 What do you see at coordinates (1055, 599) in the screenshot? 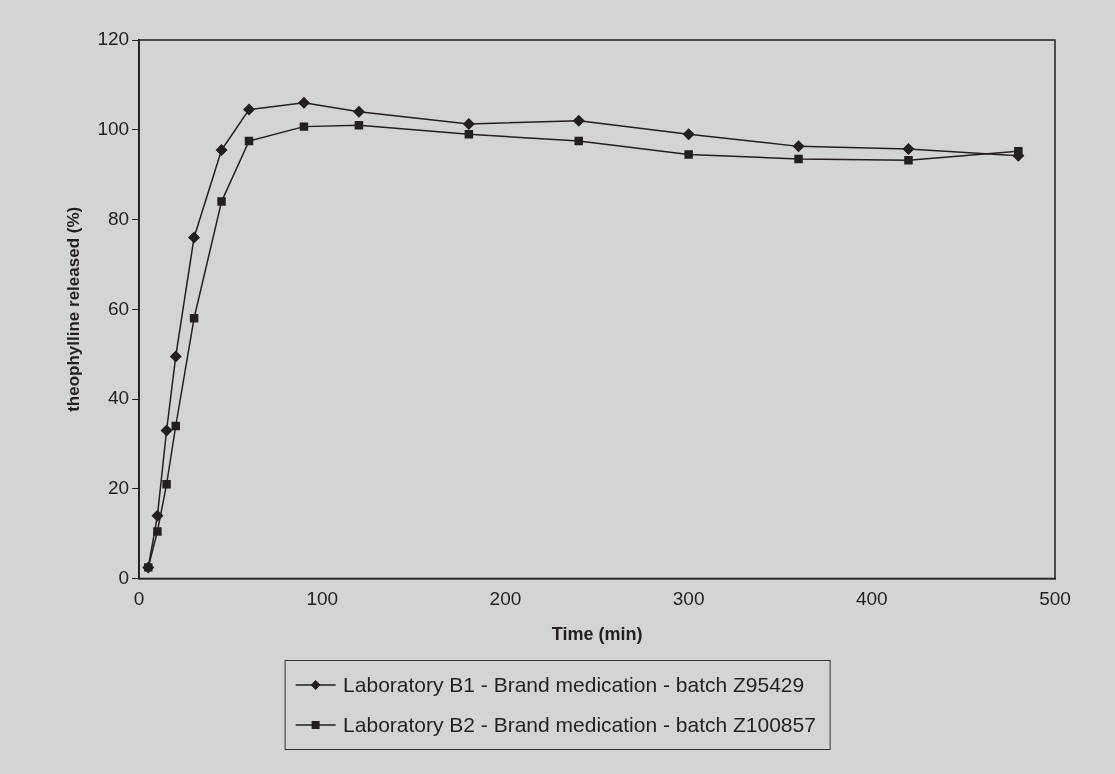
I see `x-tick-label: 500` at bounding box center [1055, 599].